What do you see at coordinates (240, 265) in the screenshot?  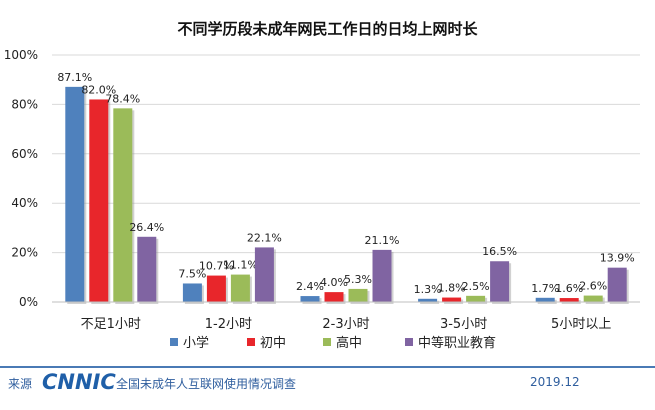 I see `data-label: 11.1%` at bounding box center [240, 265].